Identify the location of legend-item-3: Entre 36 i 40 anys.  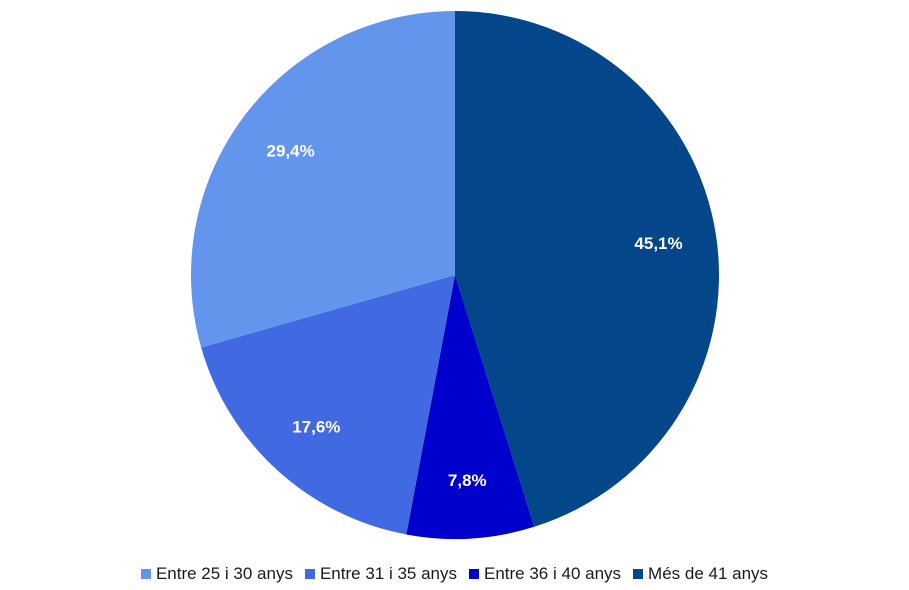
(545, 574).